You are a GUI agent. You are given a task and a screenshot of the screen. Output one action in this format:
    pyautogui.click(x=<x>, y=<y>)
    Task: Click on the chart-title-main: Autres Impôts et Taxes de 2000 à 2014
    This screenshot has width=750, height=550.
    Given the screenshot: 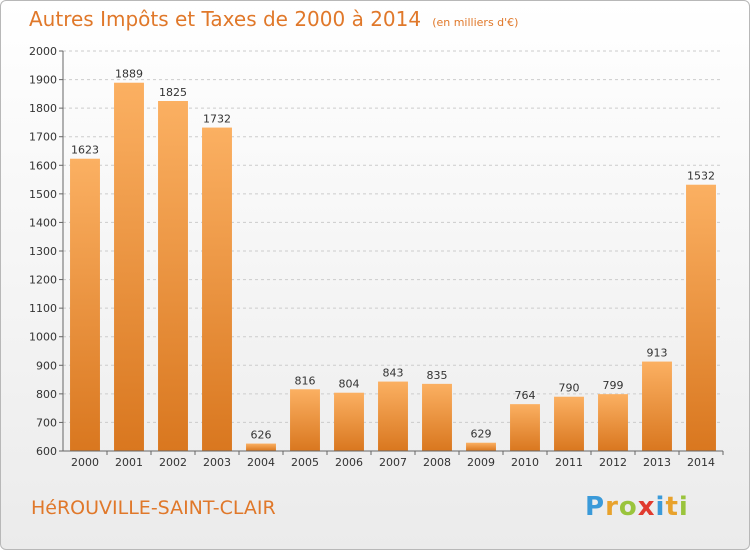 What is the action you would take?
    pyautogui.click(x=225, y=19)
    